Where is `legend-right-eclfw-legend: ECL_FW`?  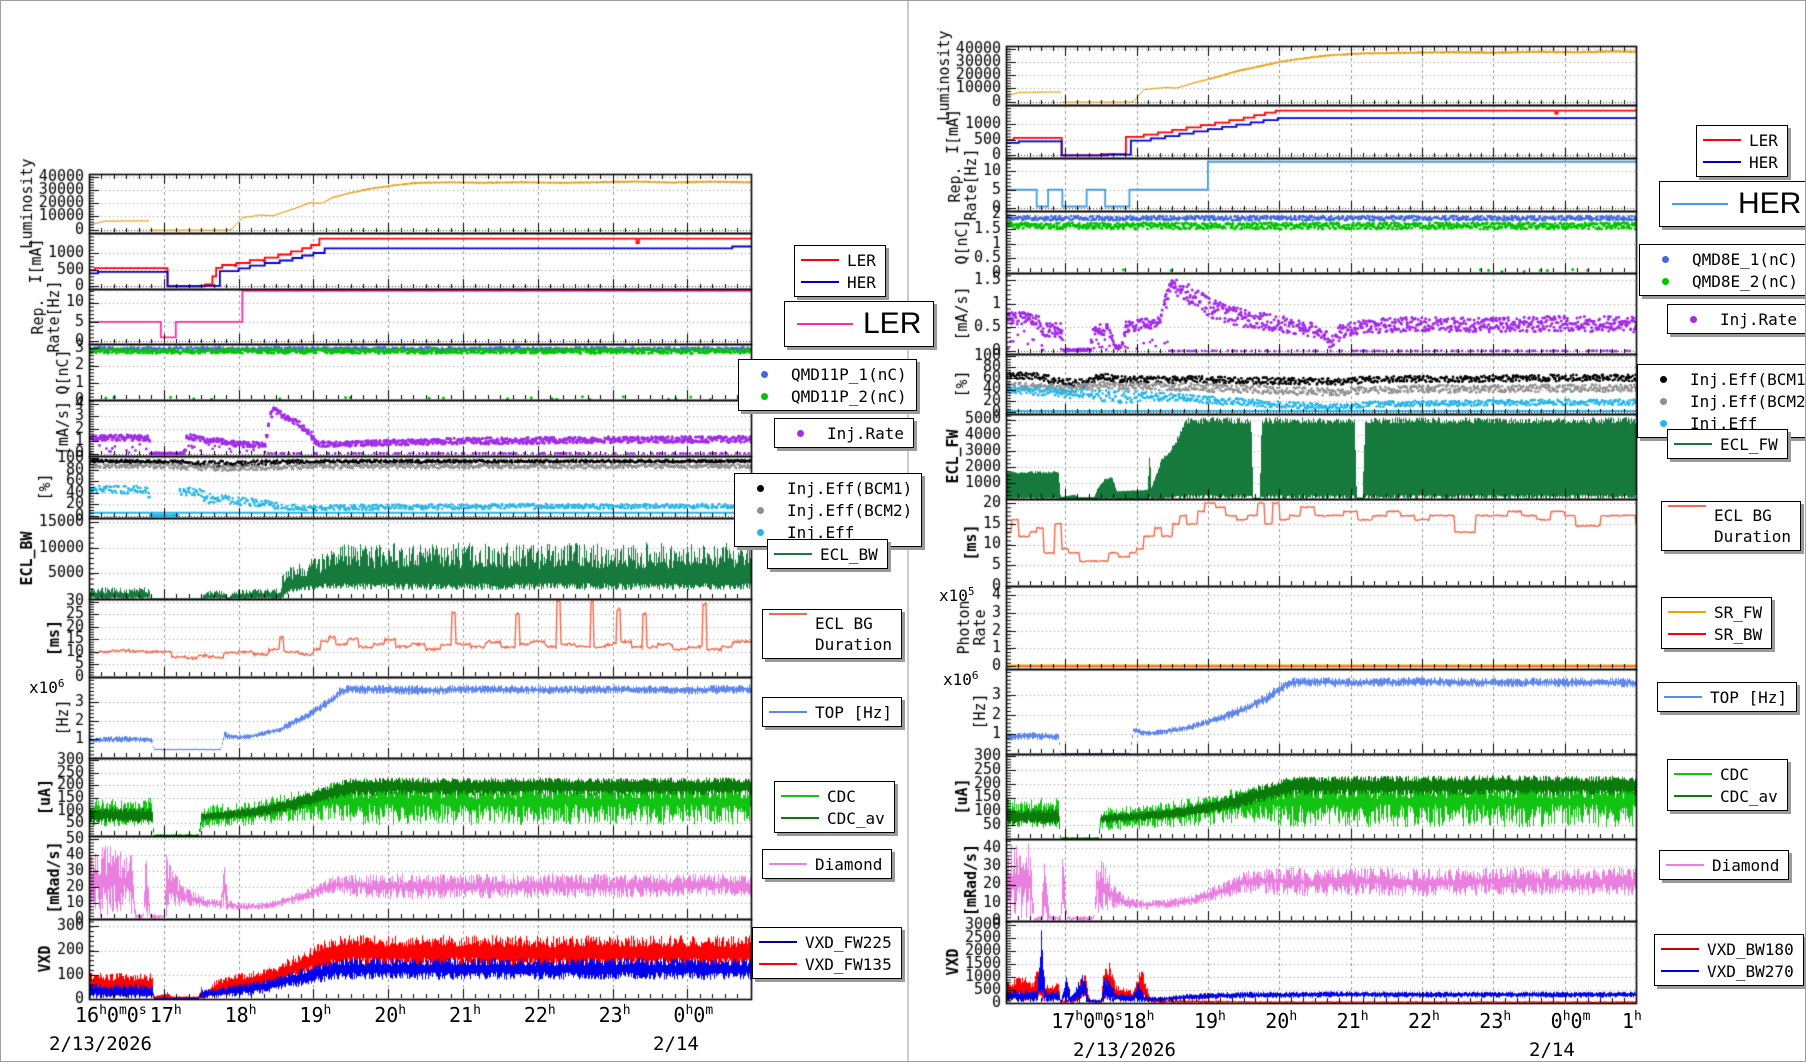
legend-right-eclfw-legend: ECL_FW is located at coordinates (1727, 444).